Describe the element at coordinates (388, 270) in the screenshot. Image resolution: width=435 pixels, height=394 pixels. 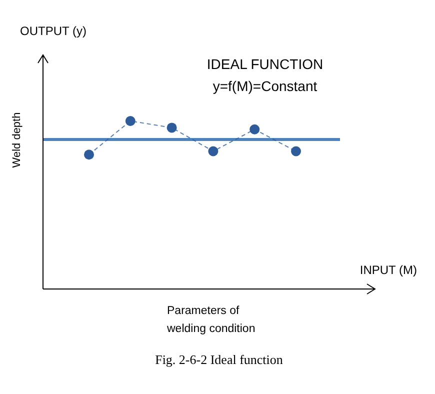
I see `x-axis-title: INPUT (M)` at that location.